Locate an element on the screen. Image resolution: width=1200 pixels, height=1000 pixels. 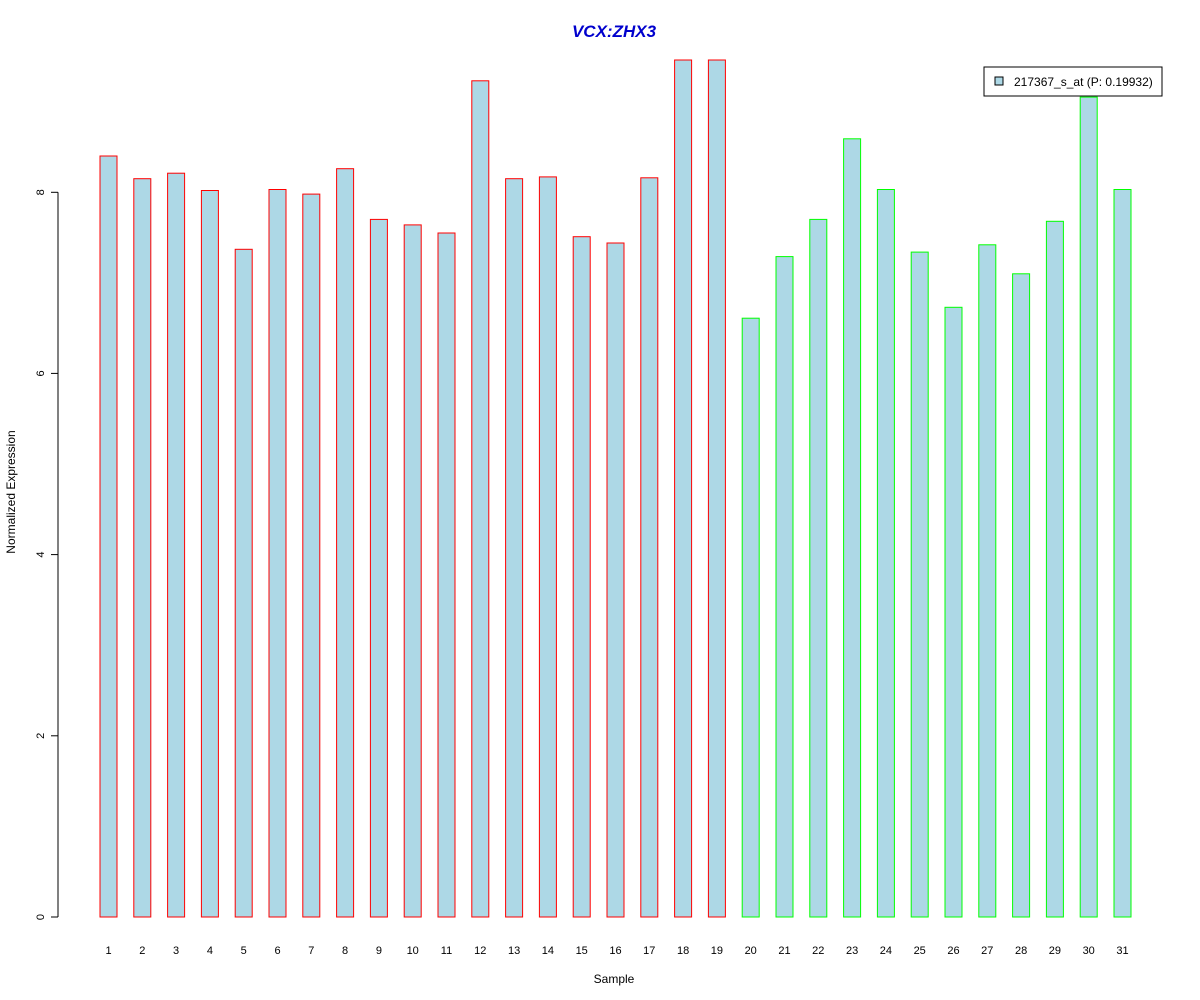
y-tick-label: 0 is located at coordinates (41, 917).